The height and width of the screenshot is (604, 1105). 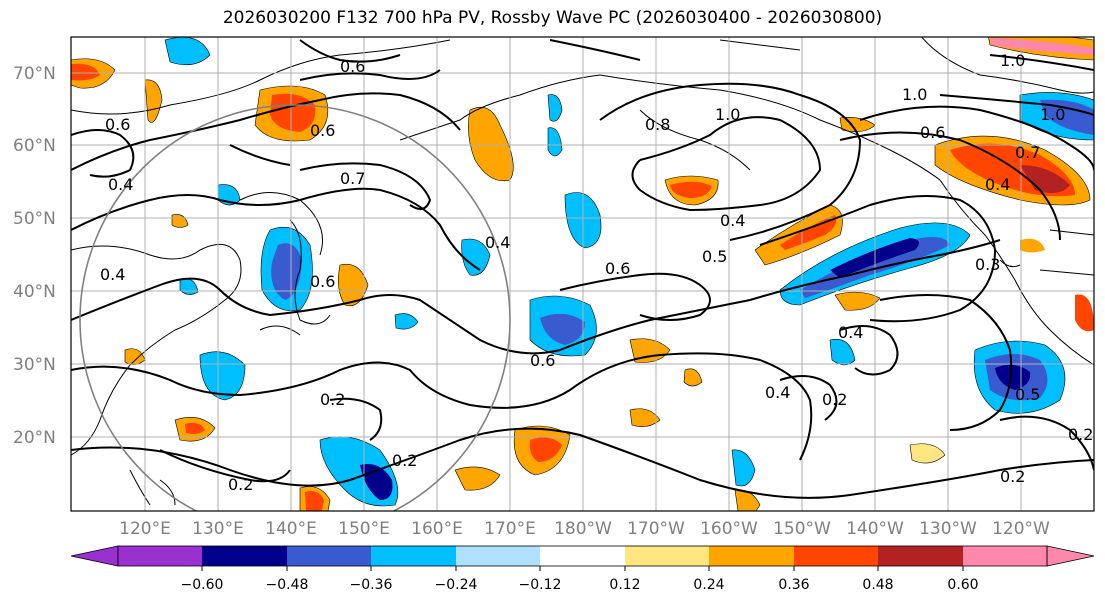 I want to click on contour-label: 0.8, so click(x=657, y=124).